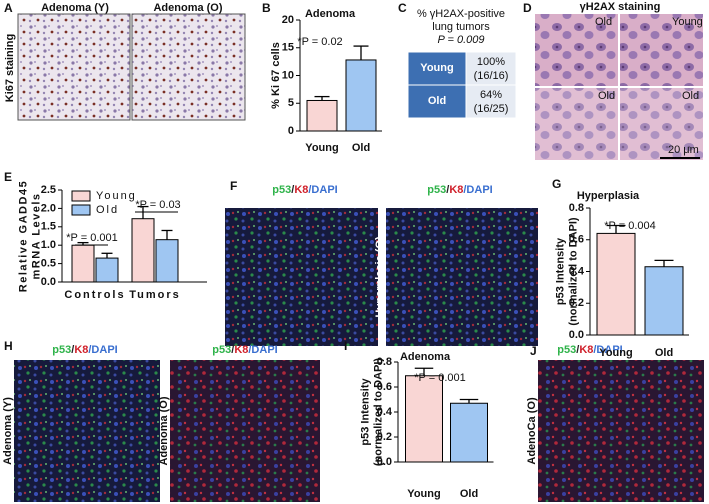 Image resolution: width=709 pixels, height=504 pixels. What do you see at coordinates (48, 264) in the screenshot?
I see `y-tick-label: 0.5` at bounding box center [48, 264].